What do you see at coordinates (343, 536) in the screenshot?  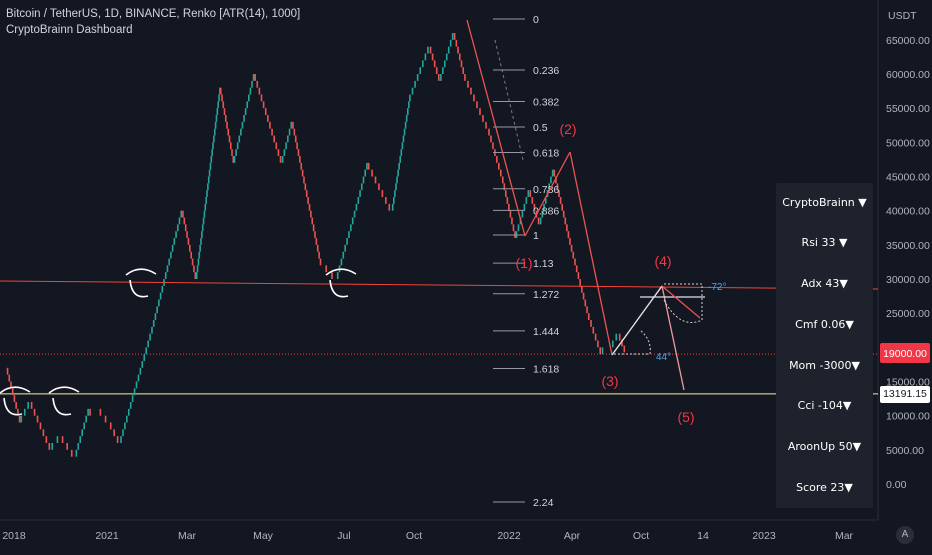 I see `time-axis-tick-label: Jul` at bounding box center [343, 536].